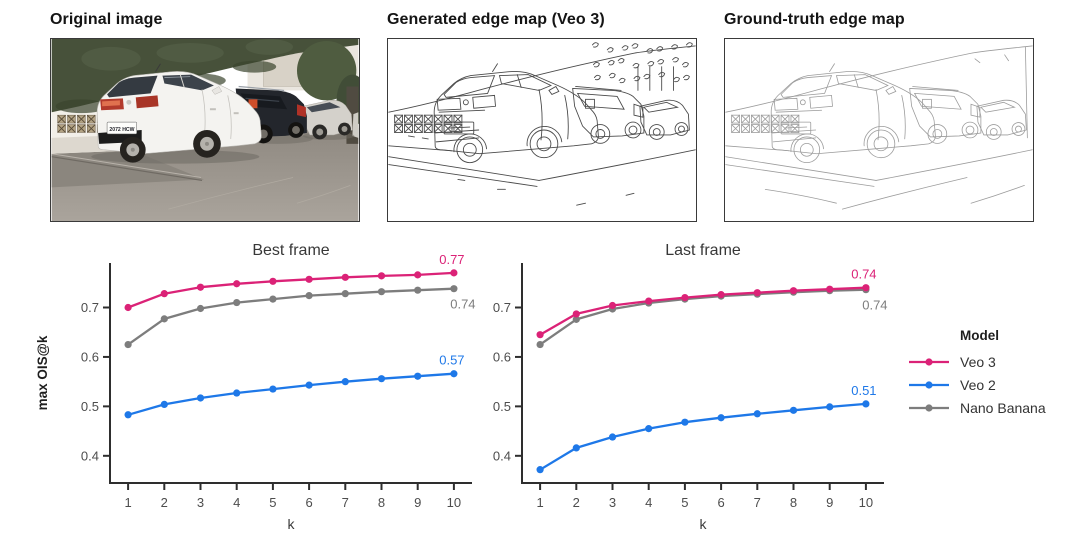  What do you see at coordinates (106, 19) in the screenshot?
I see `panel-title-original-image: Original image` at bounding box center [106, 19].